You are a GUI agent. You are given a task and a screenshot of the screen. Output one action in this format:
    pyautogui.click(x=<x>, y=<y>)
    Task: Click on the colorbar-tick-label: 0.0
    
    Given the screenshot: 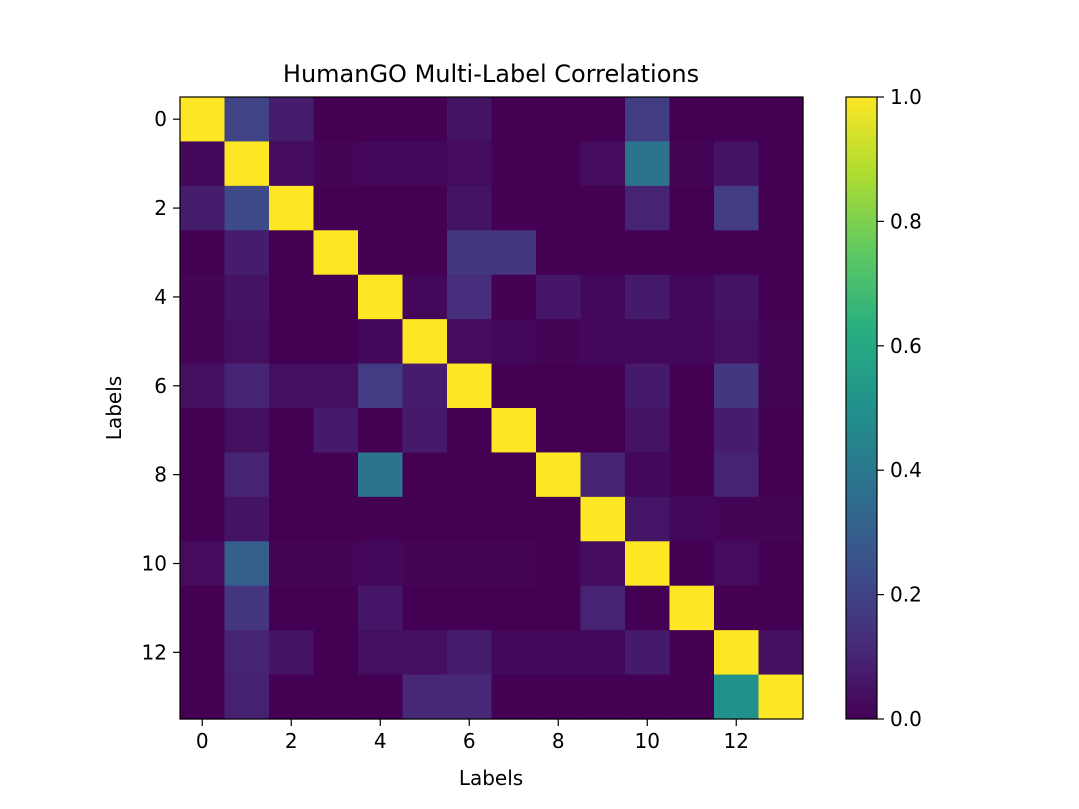 What is the action you would take?
    pyautogui.click(x=906, y=719)
    